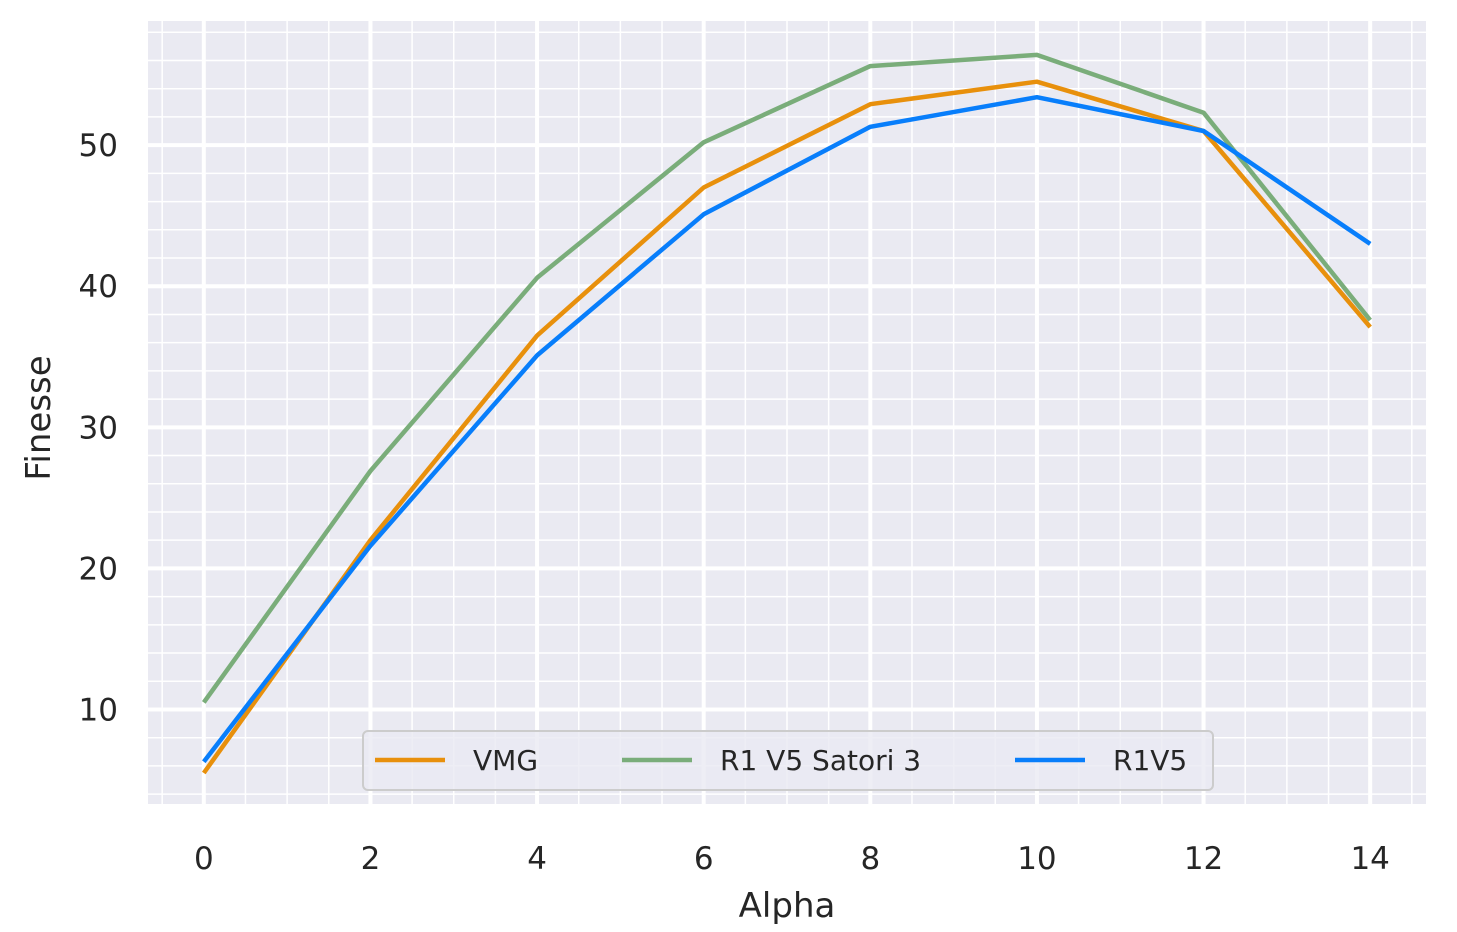 The width and height of the screenshot is (1457, 932). I want to click on x-tick-label: 12, so click(1203, 859).